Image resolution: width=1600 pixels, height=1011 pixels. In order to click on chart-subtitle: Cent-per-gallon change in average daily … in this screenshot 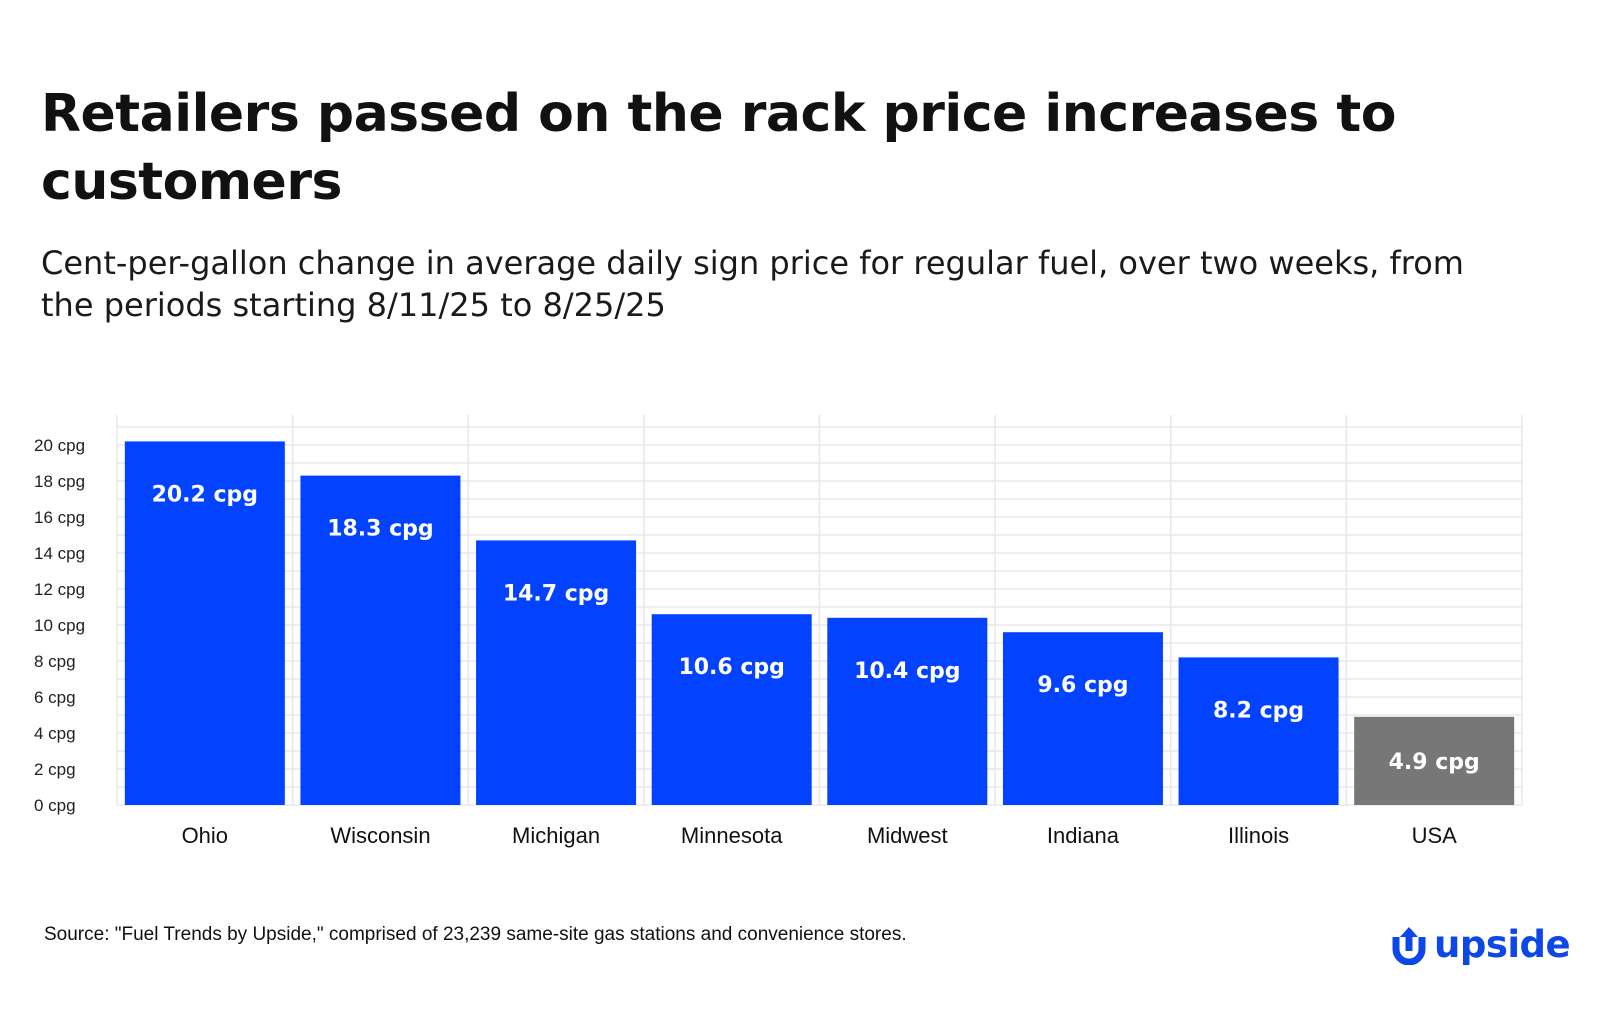, I will do `click(752, 284)`.